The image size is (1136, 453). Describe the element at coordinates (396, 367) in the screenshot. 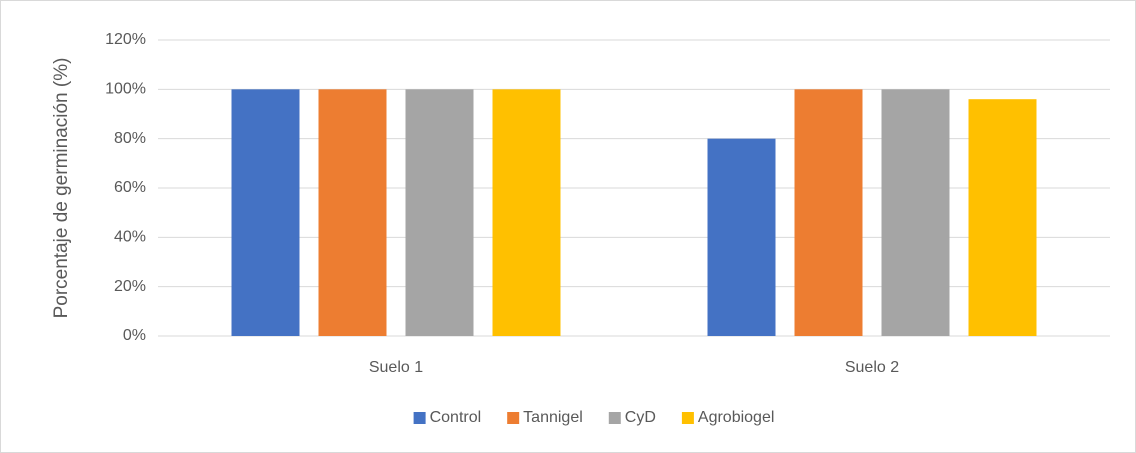

I see `x-tick-label: Suelo 1` at that location.